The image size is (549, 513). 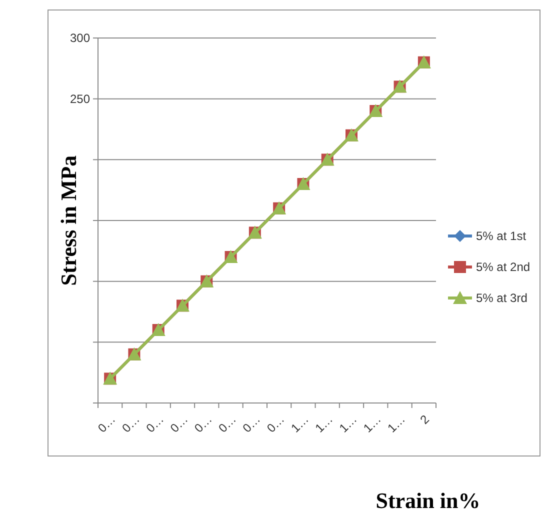 What do you see at coordinates (428, 500) in the screenshot?
I see `x-axis-title: Strain in%` at bounding box center [428, 500].